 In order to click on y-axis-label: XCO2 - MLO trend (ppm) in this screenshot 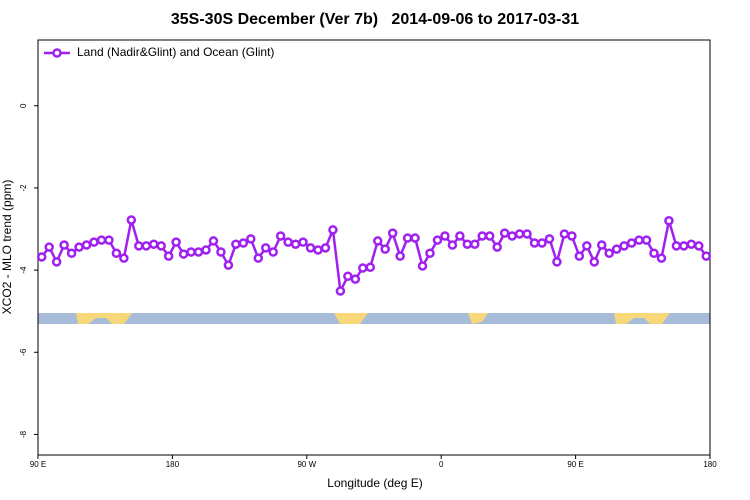, I will do `click(7, 247)`.